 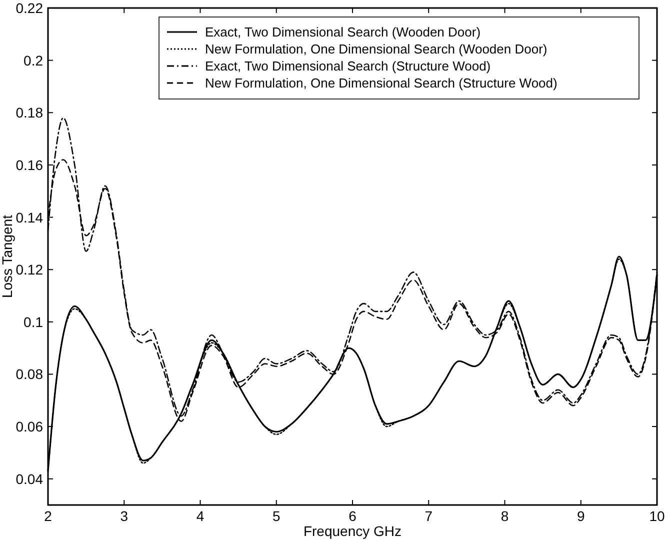 What do you see at coordinates (348, 66) in the screenshot?
I see `legend-label: Exact, Two Dimensional Search (Structure Wood)` at bounding box center [348, 66].